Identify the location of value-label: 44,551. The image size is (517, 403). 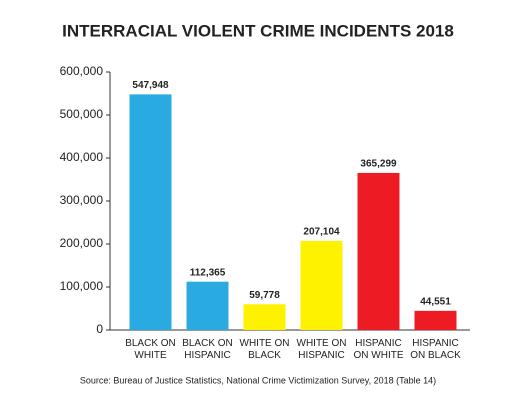
(435, 301).